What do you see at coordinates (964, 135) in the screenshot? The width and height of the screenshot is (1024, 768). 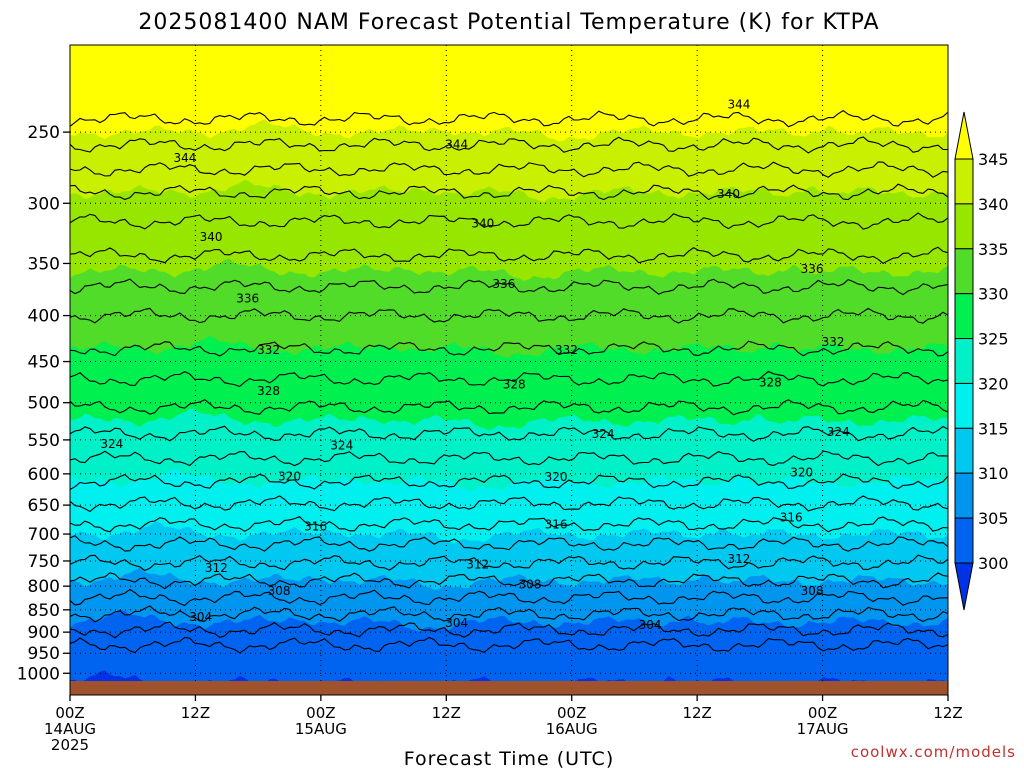 I see `colorbar-top-arrow` at bounding box center [964, 135].